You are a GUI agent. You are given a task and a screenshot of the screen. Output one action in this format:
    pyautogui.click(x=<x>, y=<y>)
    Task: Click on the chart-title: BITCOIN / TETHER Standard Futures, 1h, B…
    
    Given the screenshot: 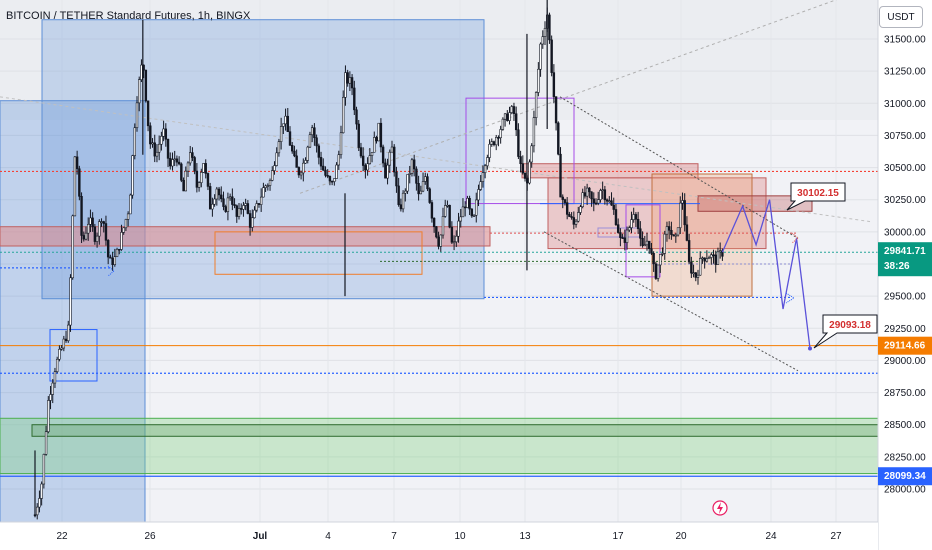 What is the action you would take?
    pyautogui.click(x=128, y=16)
    